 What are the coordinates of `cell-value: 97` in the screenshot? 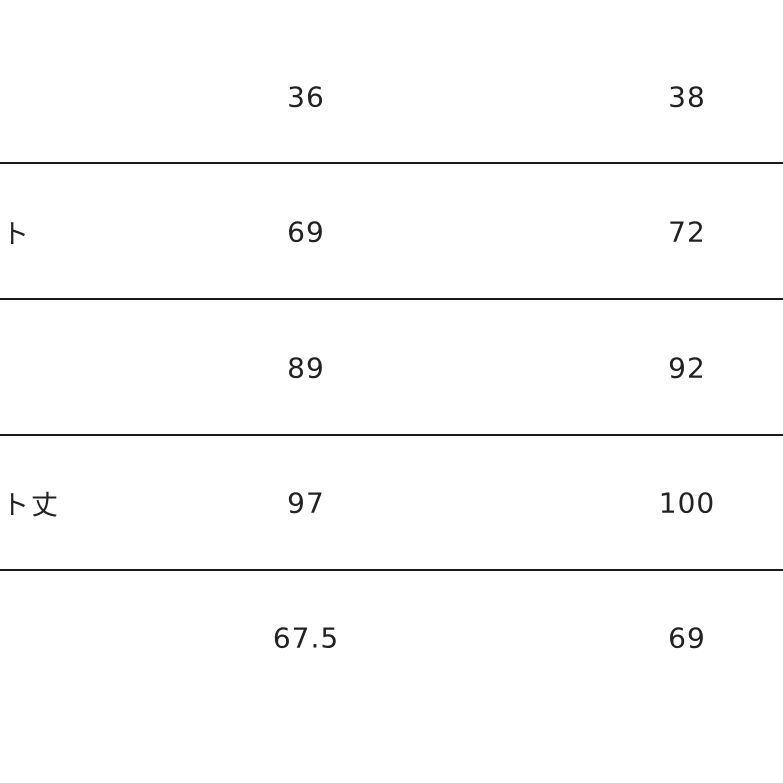 It's located at (306, 503).